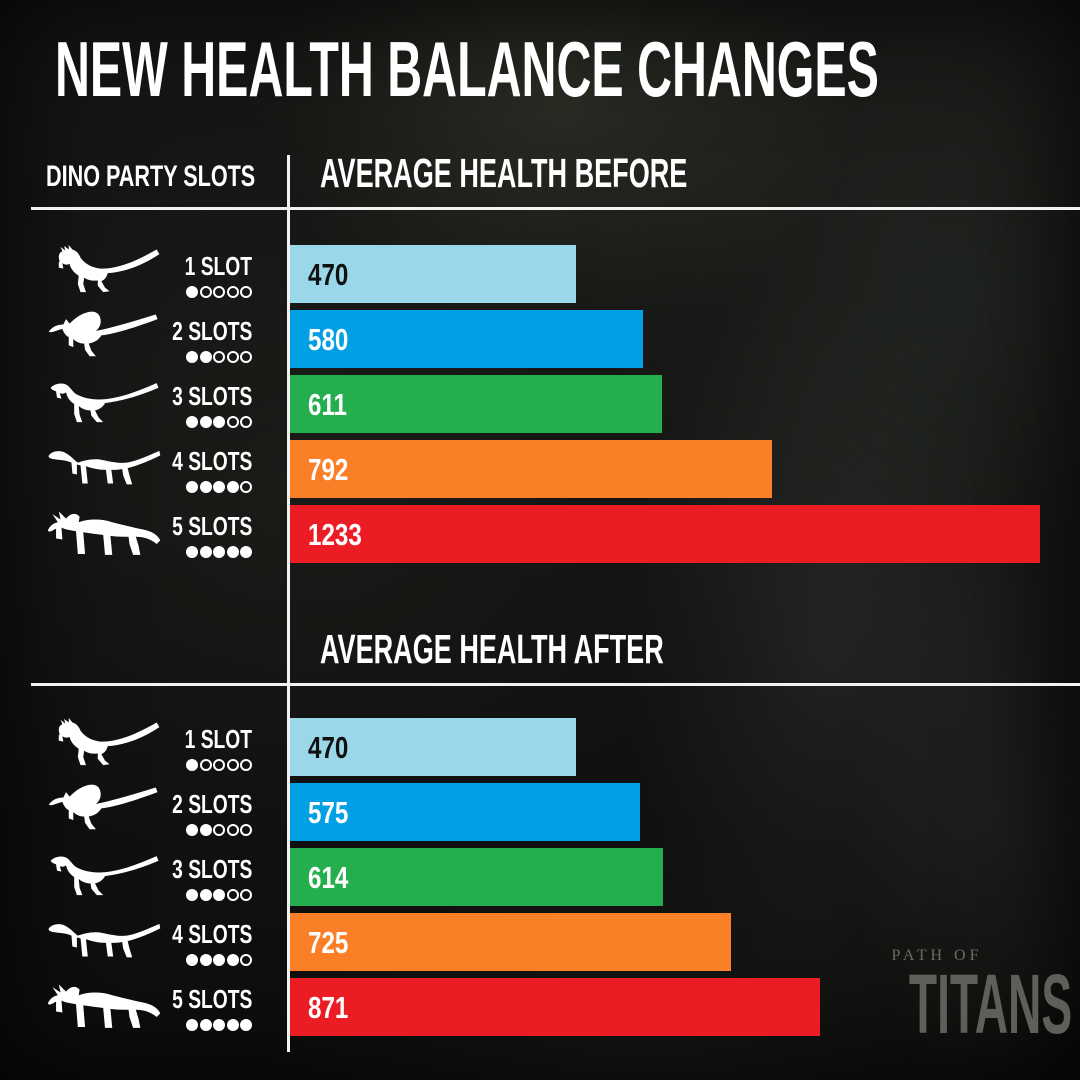 This screenshot has height=1080, width=1080. Describe the element at coordinates (990, 1004) in the screenshot. I see `logo-titans-text: TITANS` at that location.